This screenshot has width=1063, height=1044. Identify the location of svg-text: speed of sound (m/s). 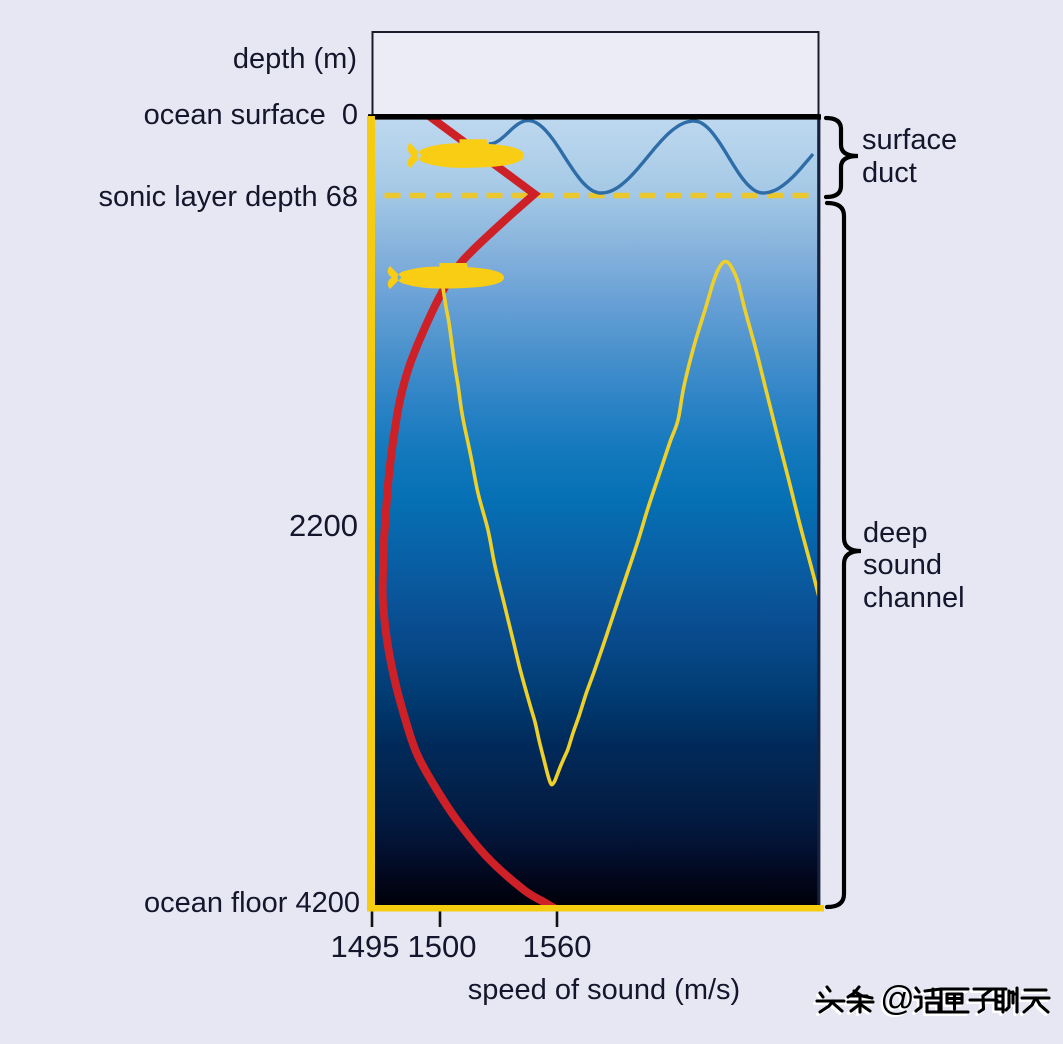
(604, 990).